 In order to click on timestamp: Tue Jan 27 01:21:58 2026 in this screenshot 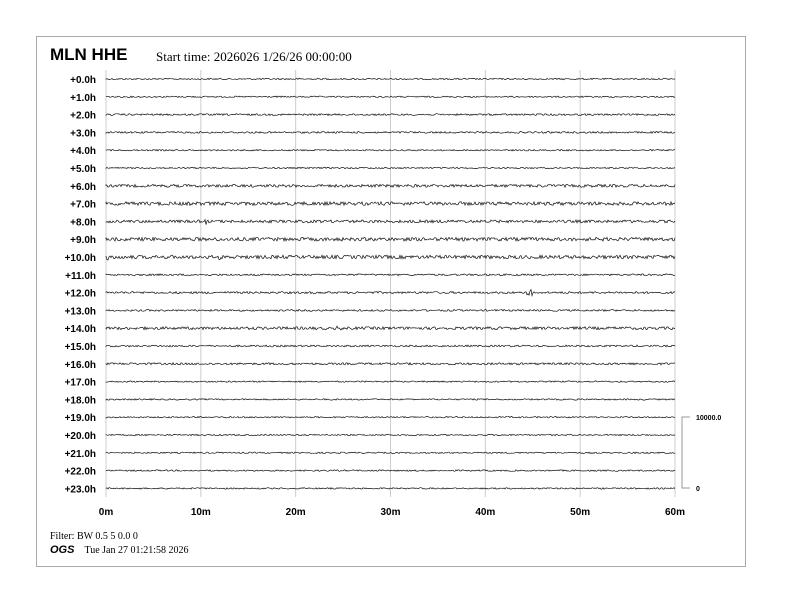, I will do `click(136, 550)`.